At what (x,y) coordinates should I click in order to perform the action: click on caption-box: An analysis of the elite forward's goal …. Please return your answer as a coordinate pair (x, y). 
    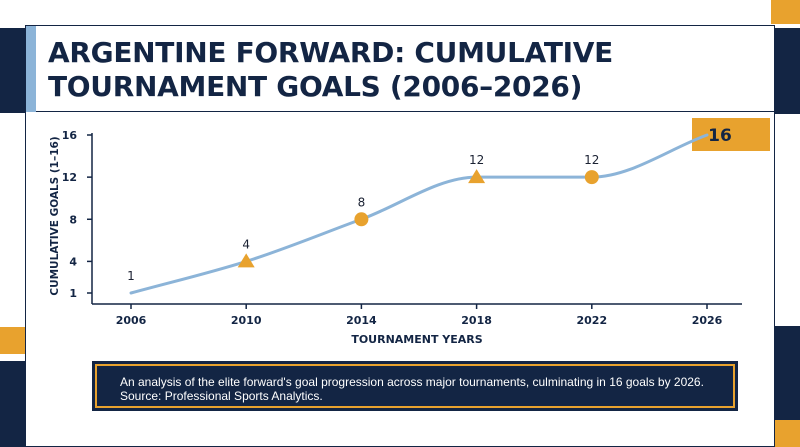
    Looking at the image, I should click on (415, 386).